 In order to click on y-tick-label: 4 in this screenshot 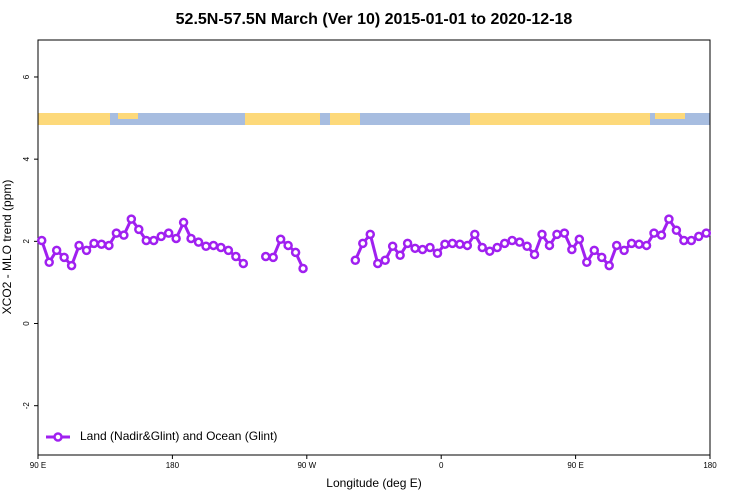, I will do `click(26, 158)`.